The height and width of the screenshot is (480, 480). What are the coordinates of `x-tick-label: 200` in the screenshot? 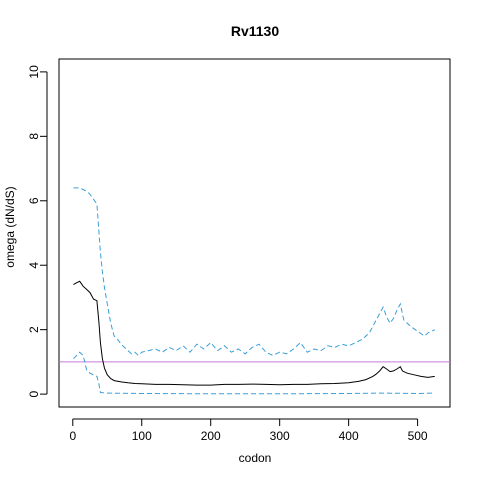 It's located at (211, 436).